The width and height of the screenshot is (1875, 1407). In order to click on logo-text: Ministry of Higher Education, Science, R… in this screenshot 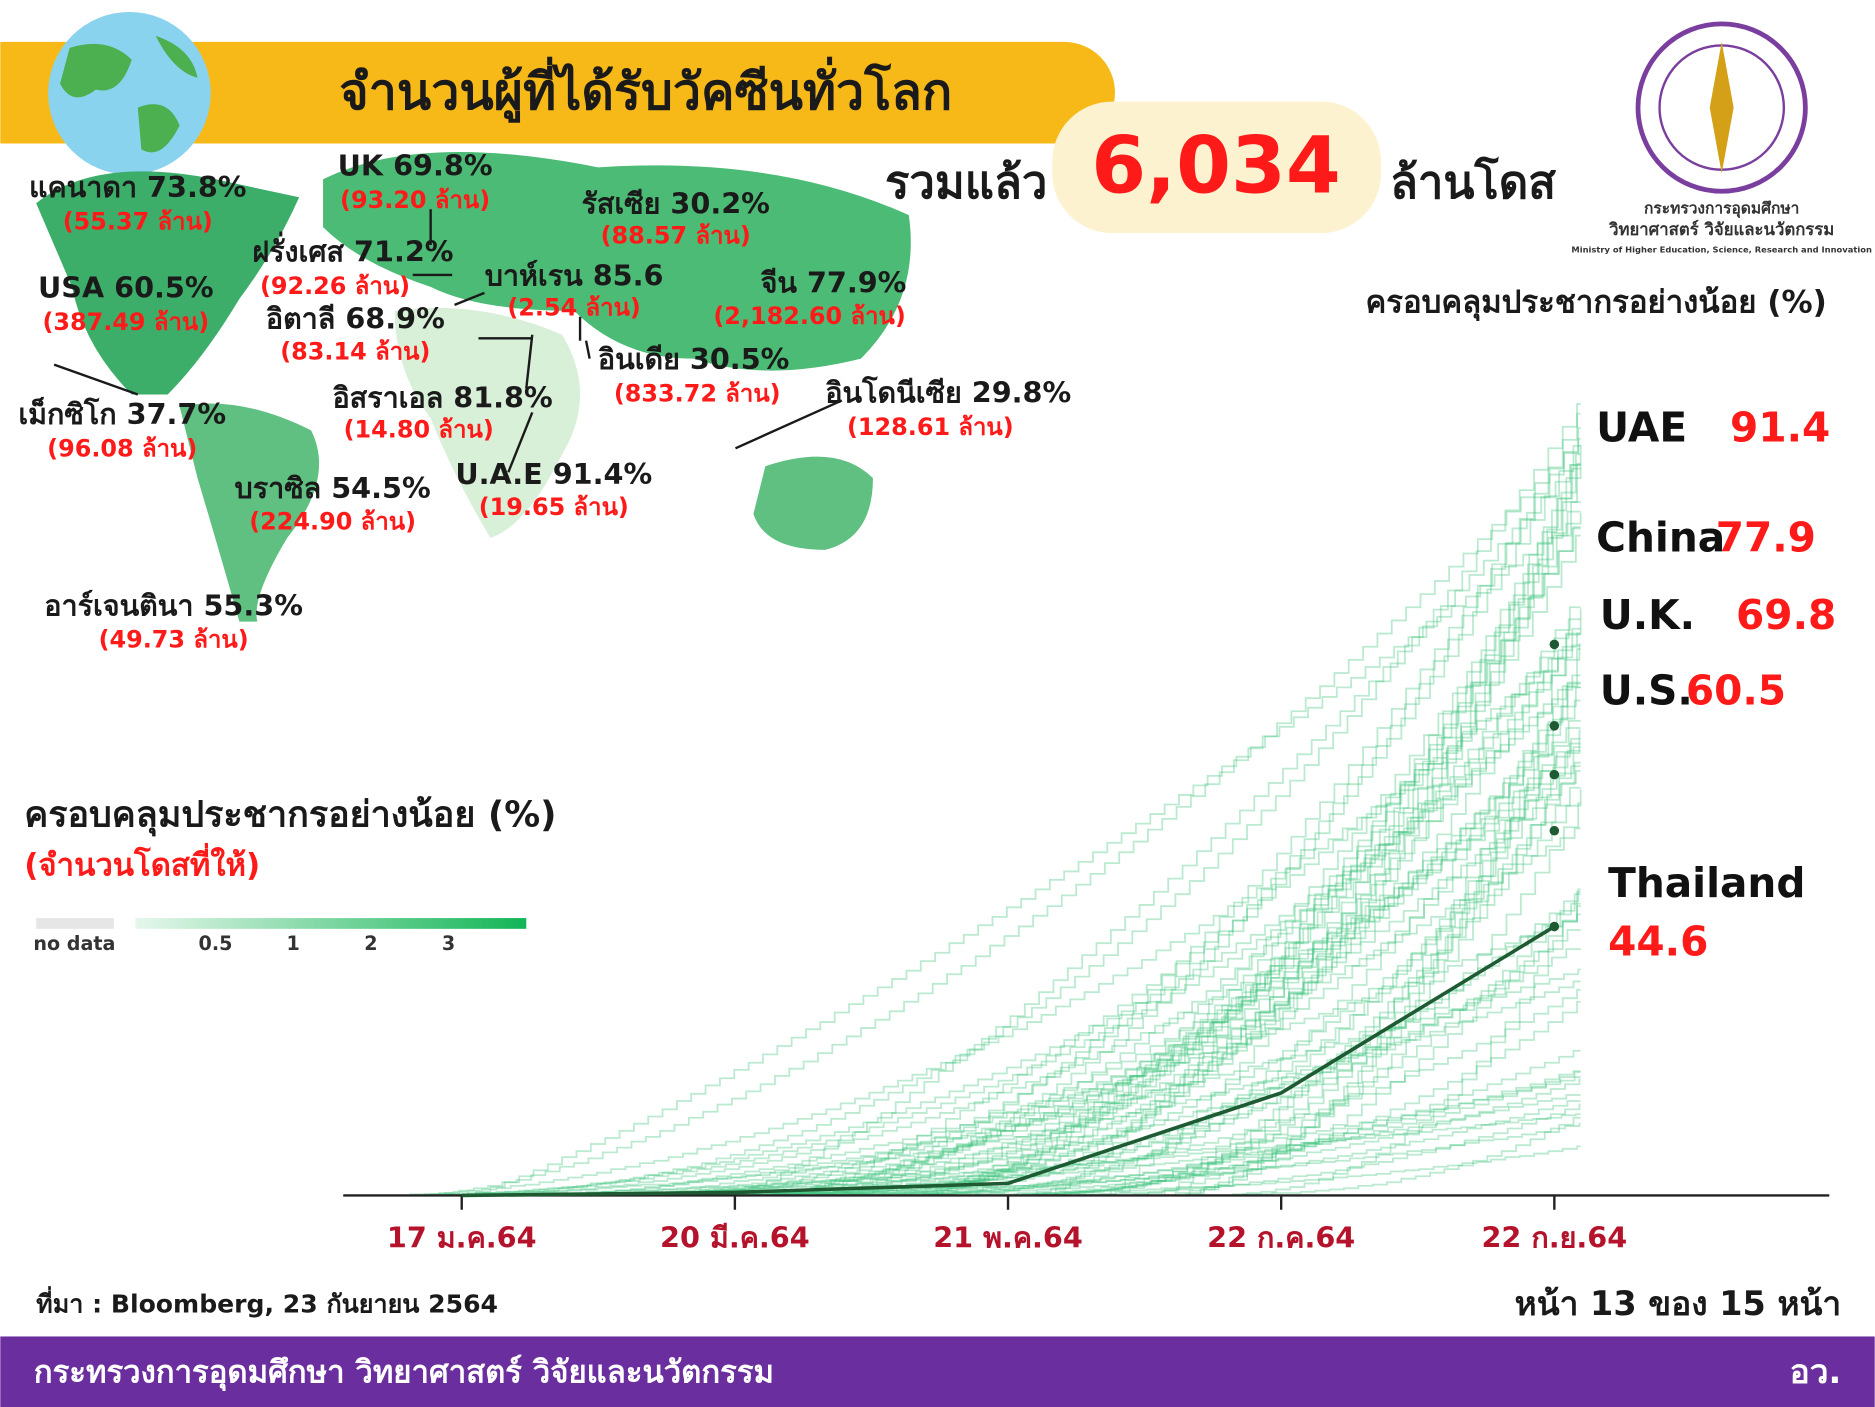, I will do `click(1721, 249)`.